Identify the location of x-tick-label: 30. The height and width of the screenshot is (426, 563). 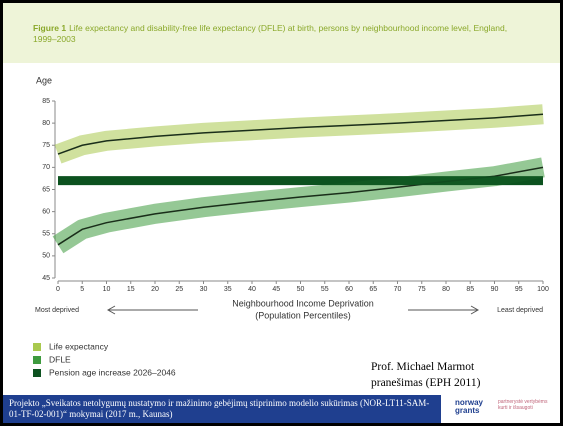
(204, 289).